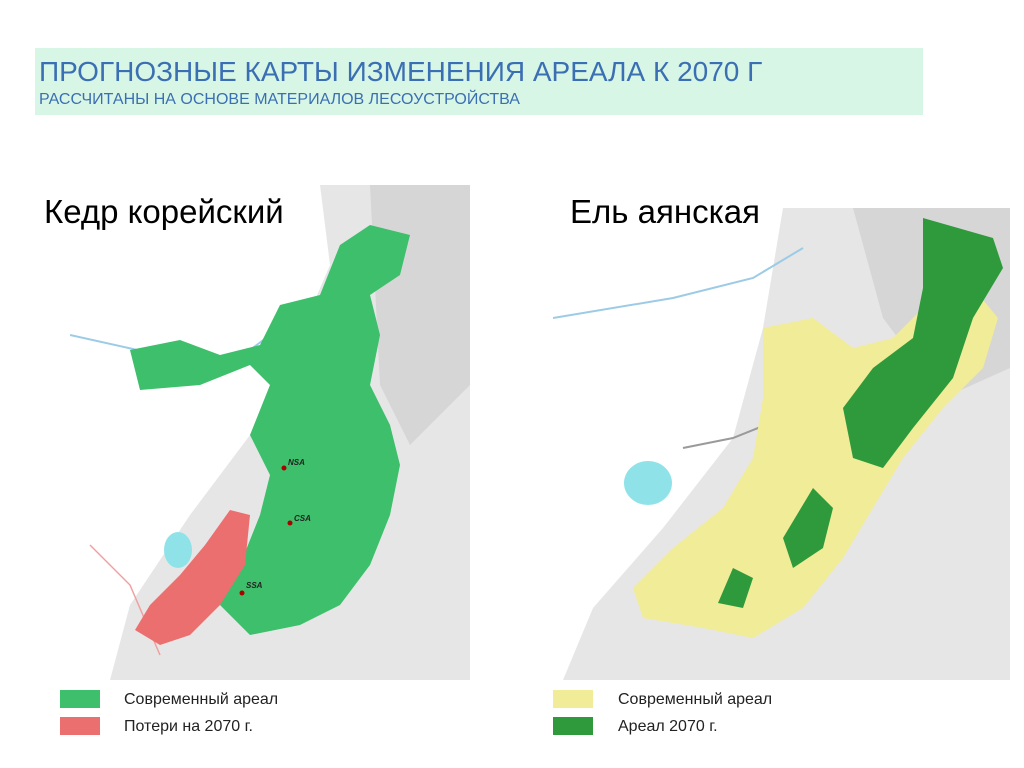  Describe the element at coordinates (668, 726) in the screenshot. I see `legend-label: Ареал 2070 г.` at that location.